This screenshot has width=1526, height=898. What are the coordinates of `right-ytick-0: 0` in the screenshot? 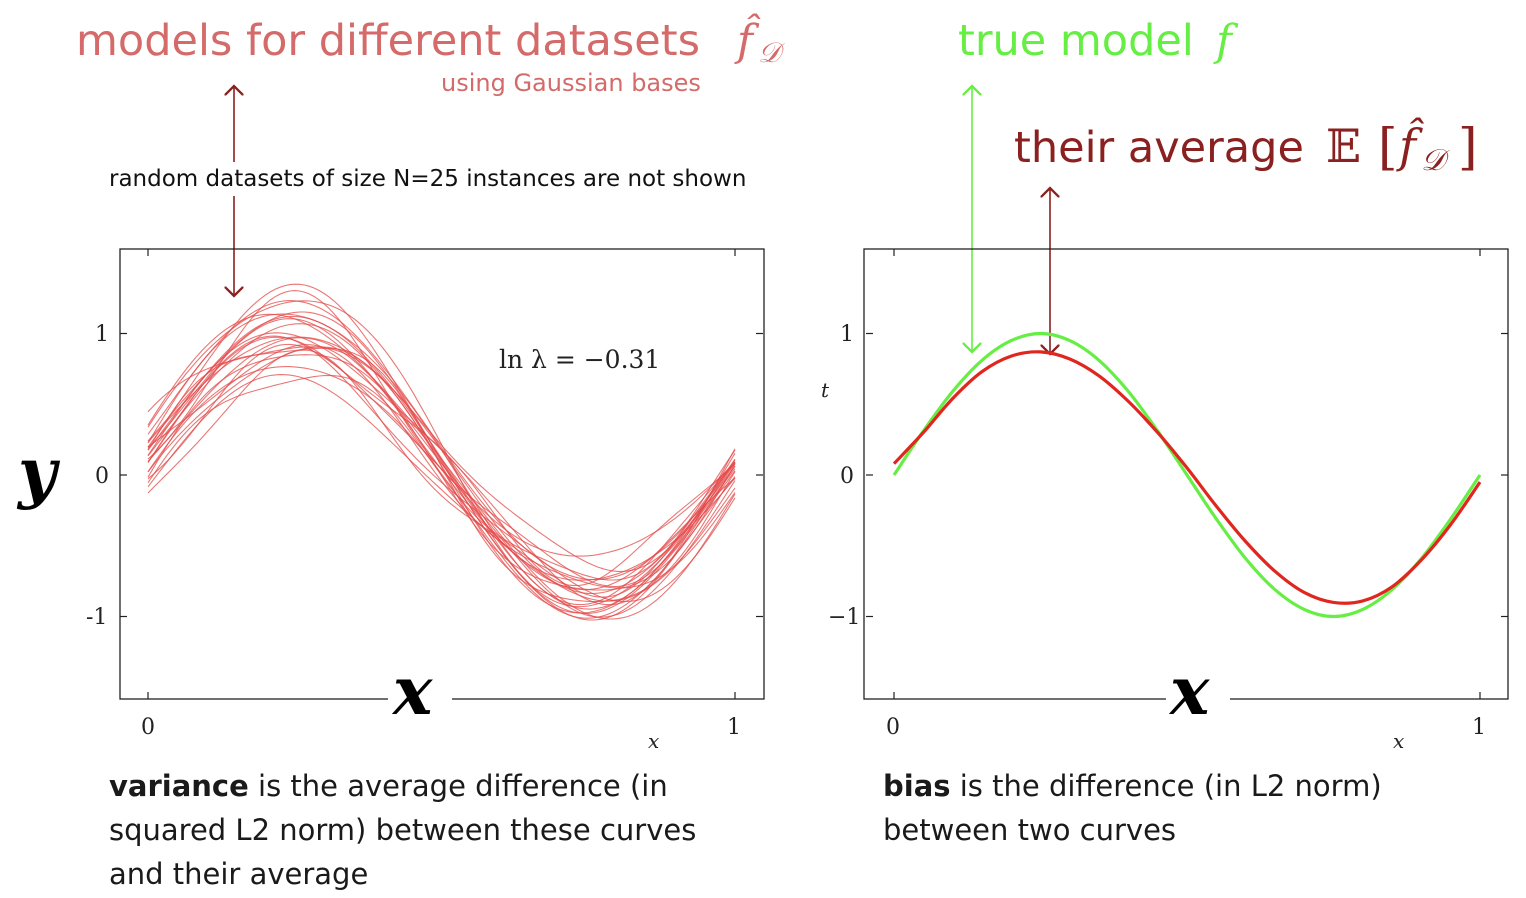 It's located at (847, 476).